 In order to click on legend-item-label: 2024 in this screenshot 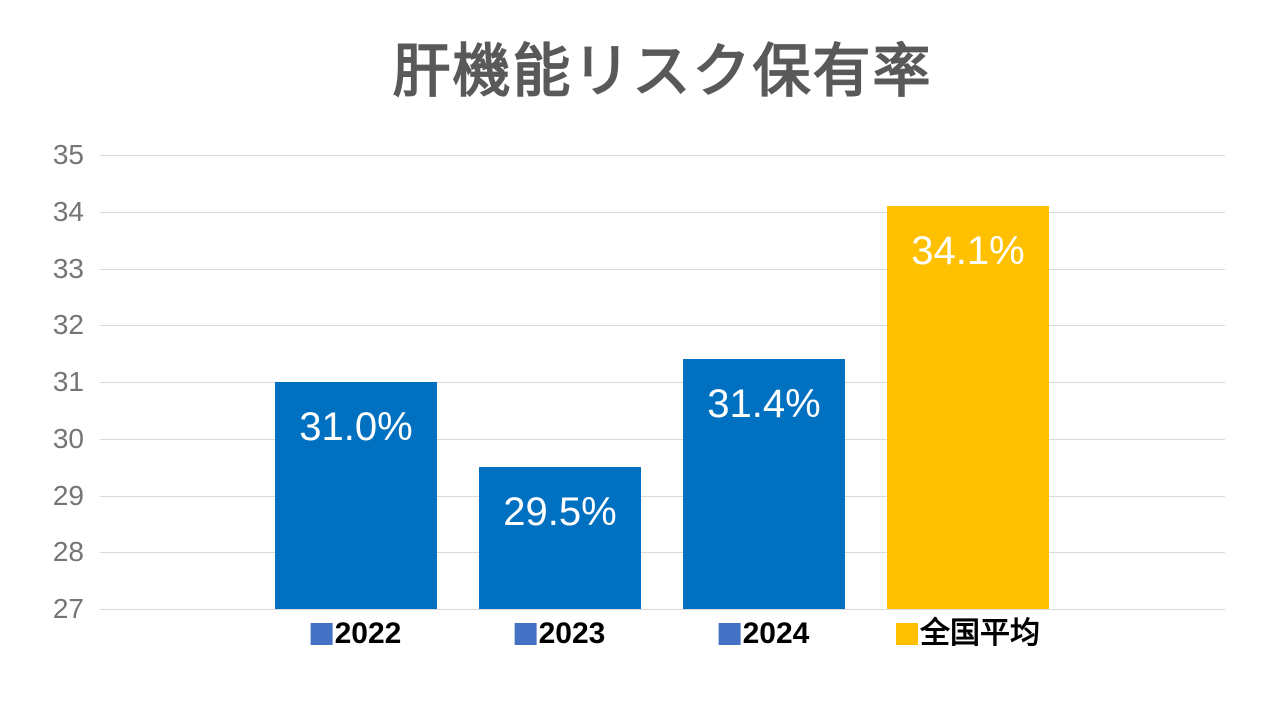, I will do `click(776, 633)`.